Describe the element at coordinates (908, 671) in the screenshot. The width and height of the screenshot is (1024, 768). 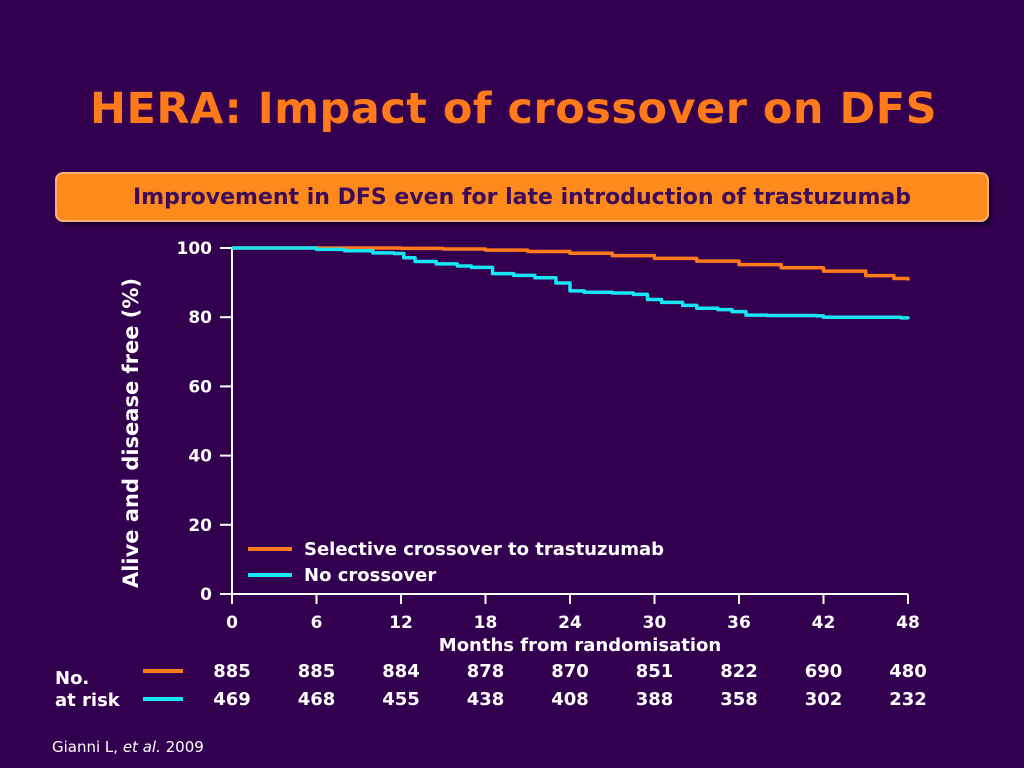
I see `at-risk-value-selective-crossover: 480` at that location.